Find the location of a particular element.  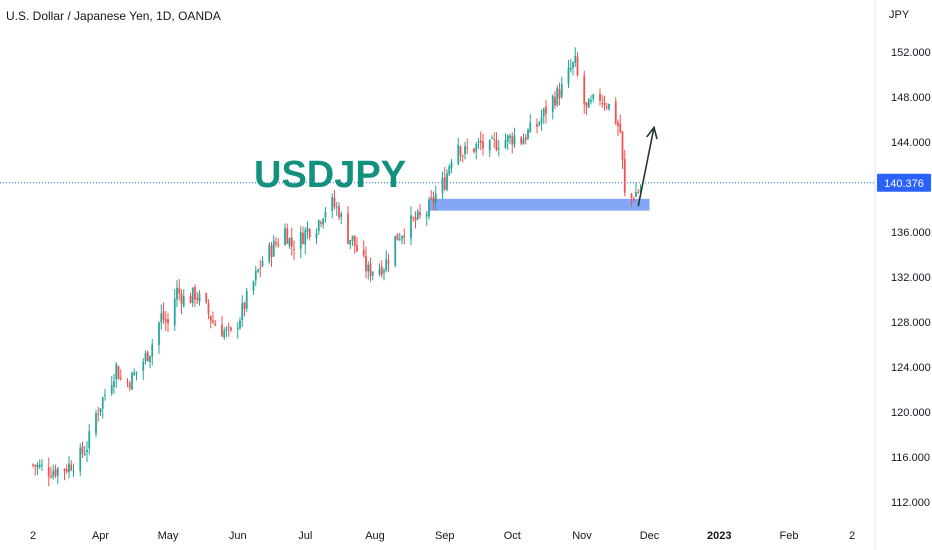

y-tick-label: 112.000 is located at coordinates (910, 503).